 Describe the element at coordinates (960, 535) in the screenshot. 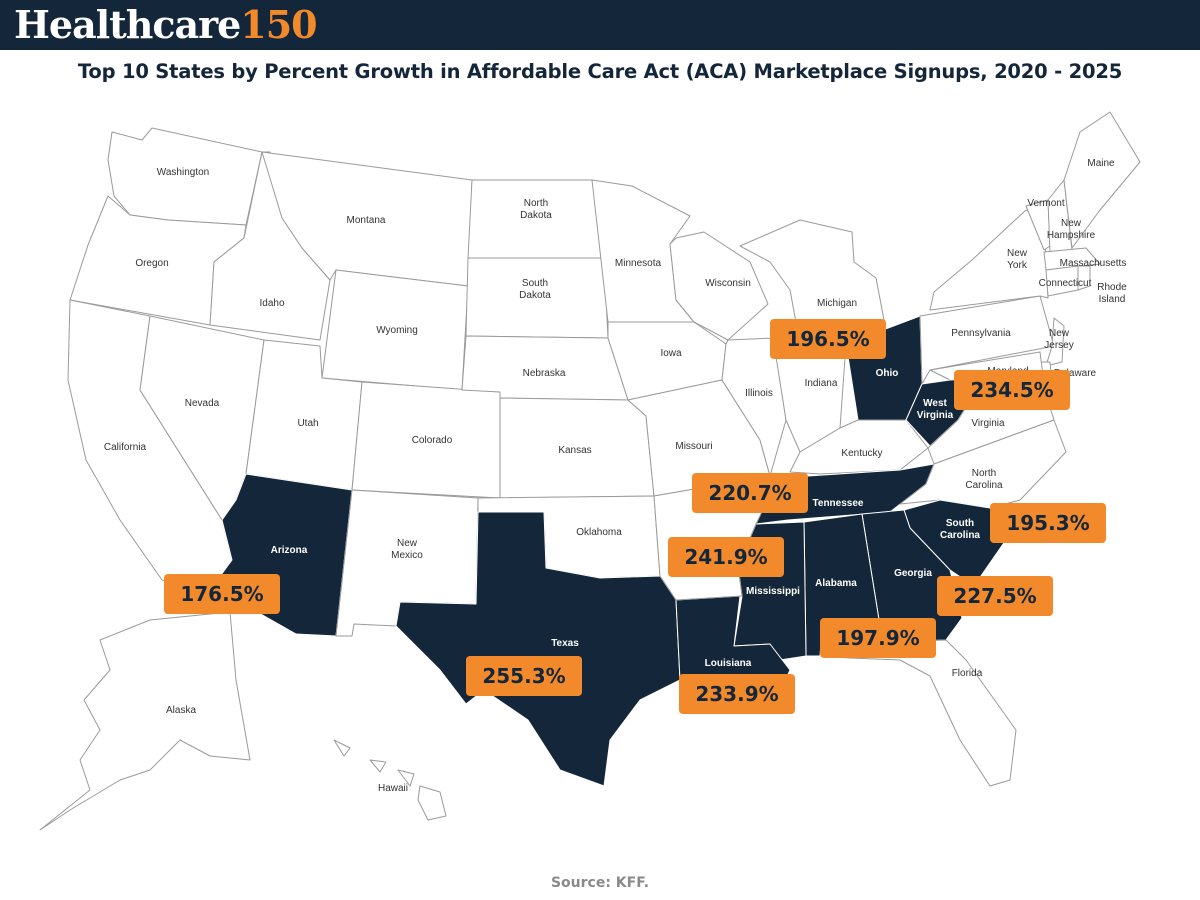

I see `label-south-carolina-2: Carolina` at that location.